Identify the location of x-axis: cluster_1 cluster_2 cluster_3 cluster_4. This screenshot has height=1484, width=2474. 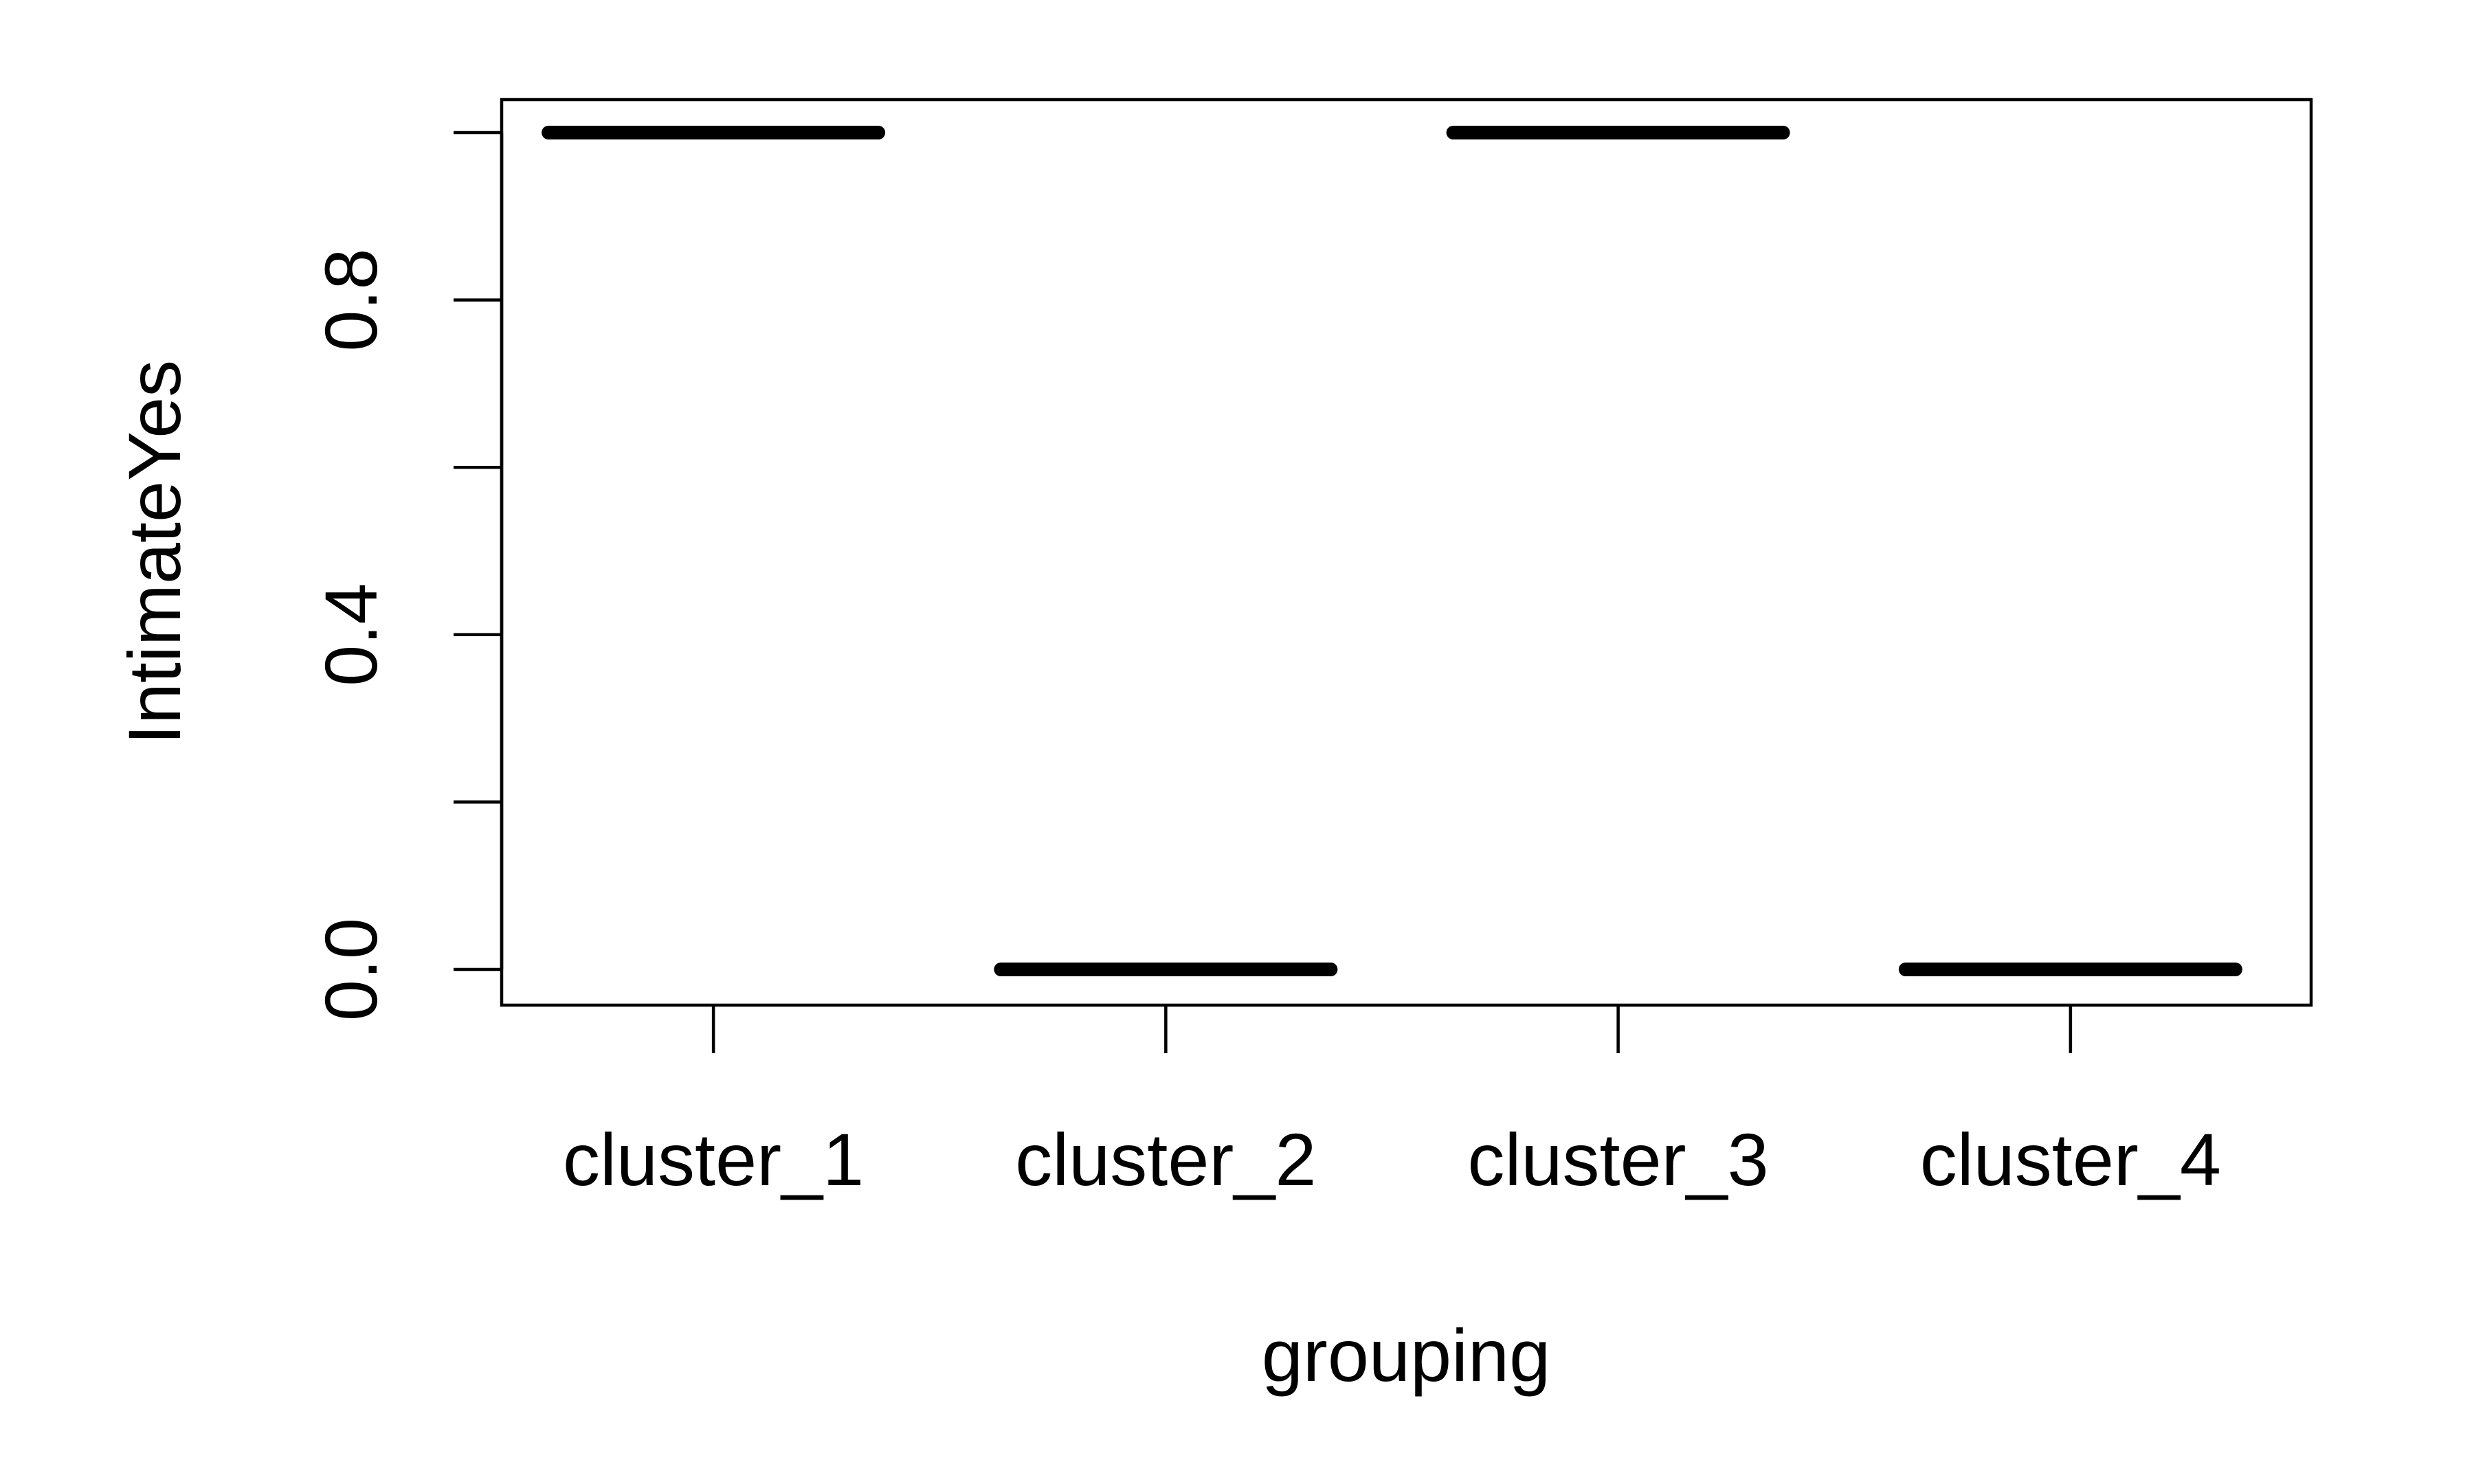
(1392, 1103).